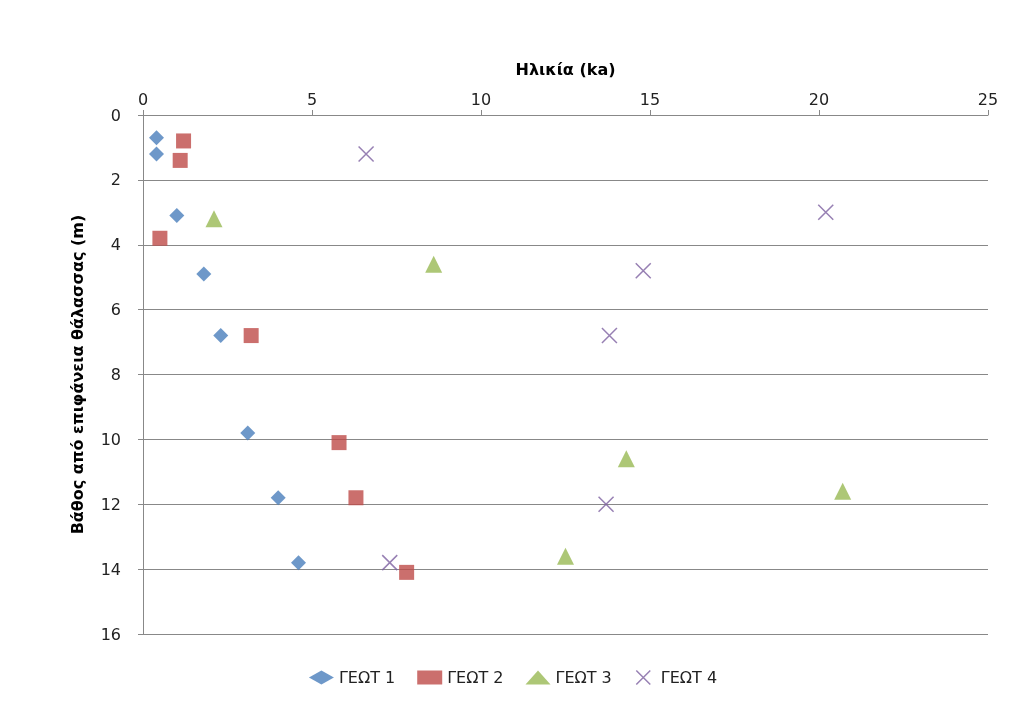  Describe the element at coordinates (110, 439) in the screenshot. I see `y-tick-label: 10` at that location.